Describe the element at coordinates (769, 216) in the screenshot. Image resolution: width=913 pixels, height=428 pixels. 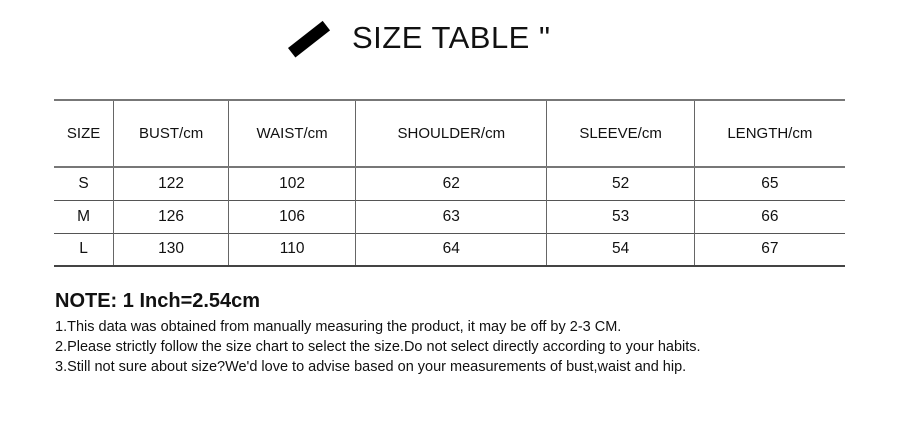
I see `cell: 66` at that location.